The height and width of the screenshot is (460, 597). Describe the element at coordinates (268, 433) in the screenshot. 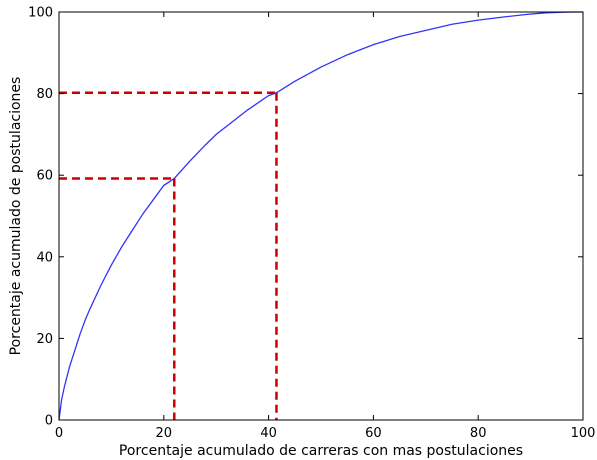

I see `x-tick-label: 40` at that location.